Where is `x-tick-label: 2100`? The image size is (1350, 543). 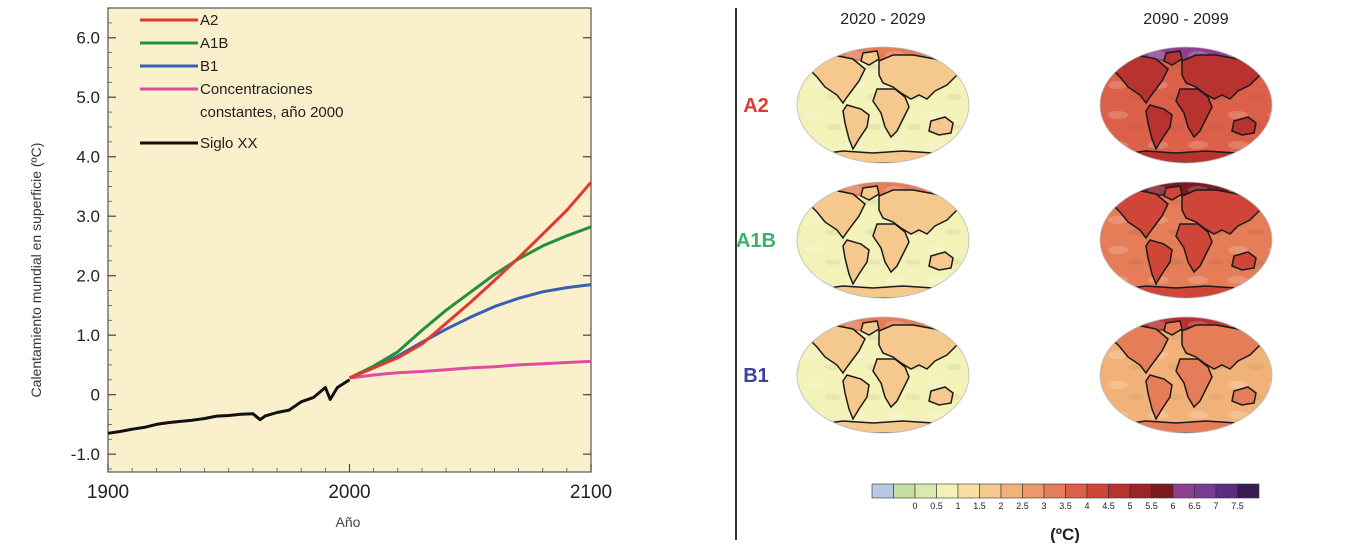 x-tick-label: 2100 is located at coordinates (591, 492).